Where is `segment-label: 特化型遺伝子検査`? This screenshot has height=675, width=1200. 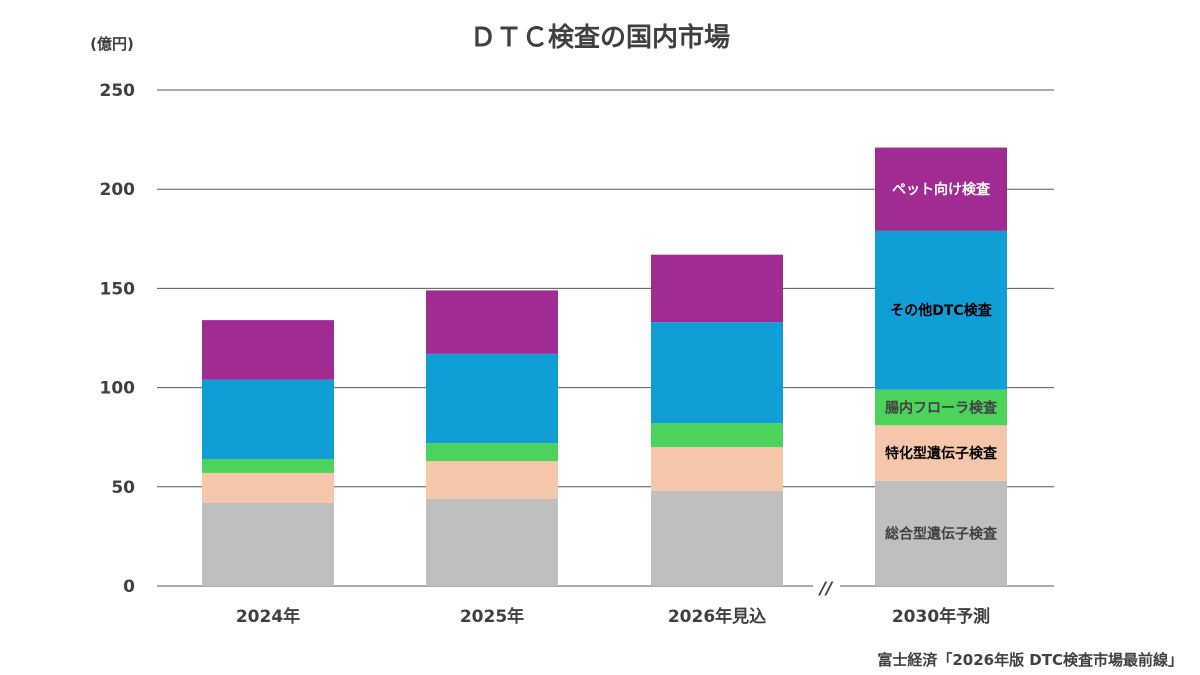
segment-label: 特化型遺伝子検査 is located at coordinates (941, 453).